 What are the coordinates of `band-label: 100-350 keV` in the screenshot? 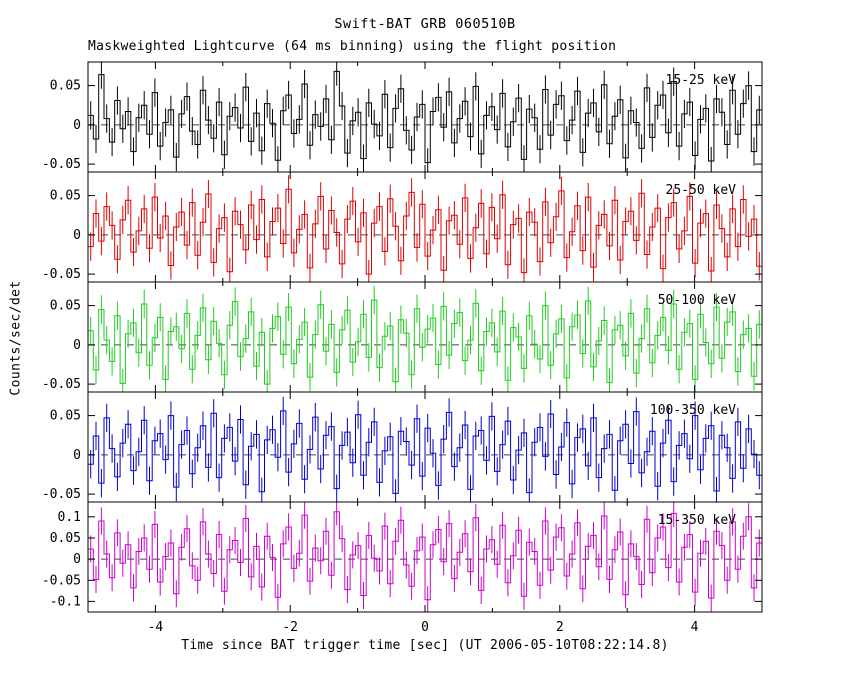 It's located at (693, 410).